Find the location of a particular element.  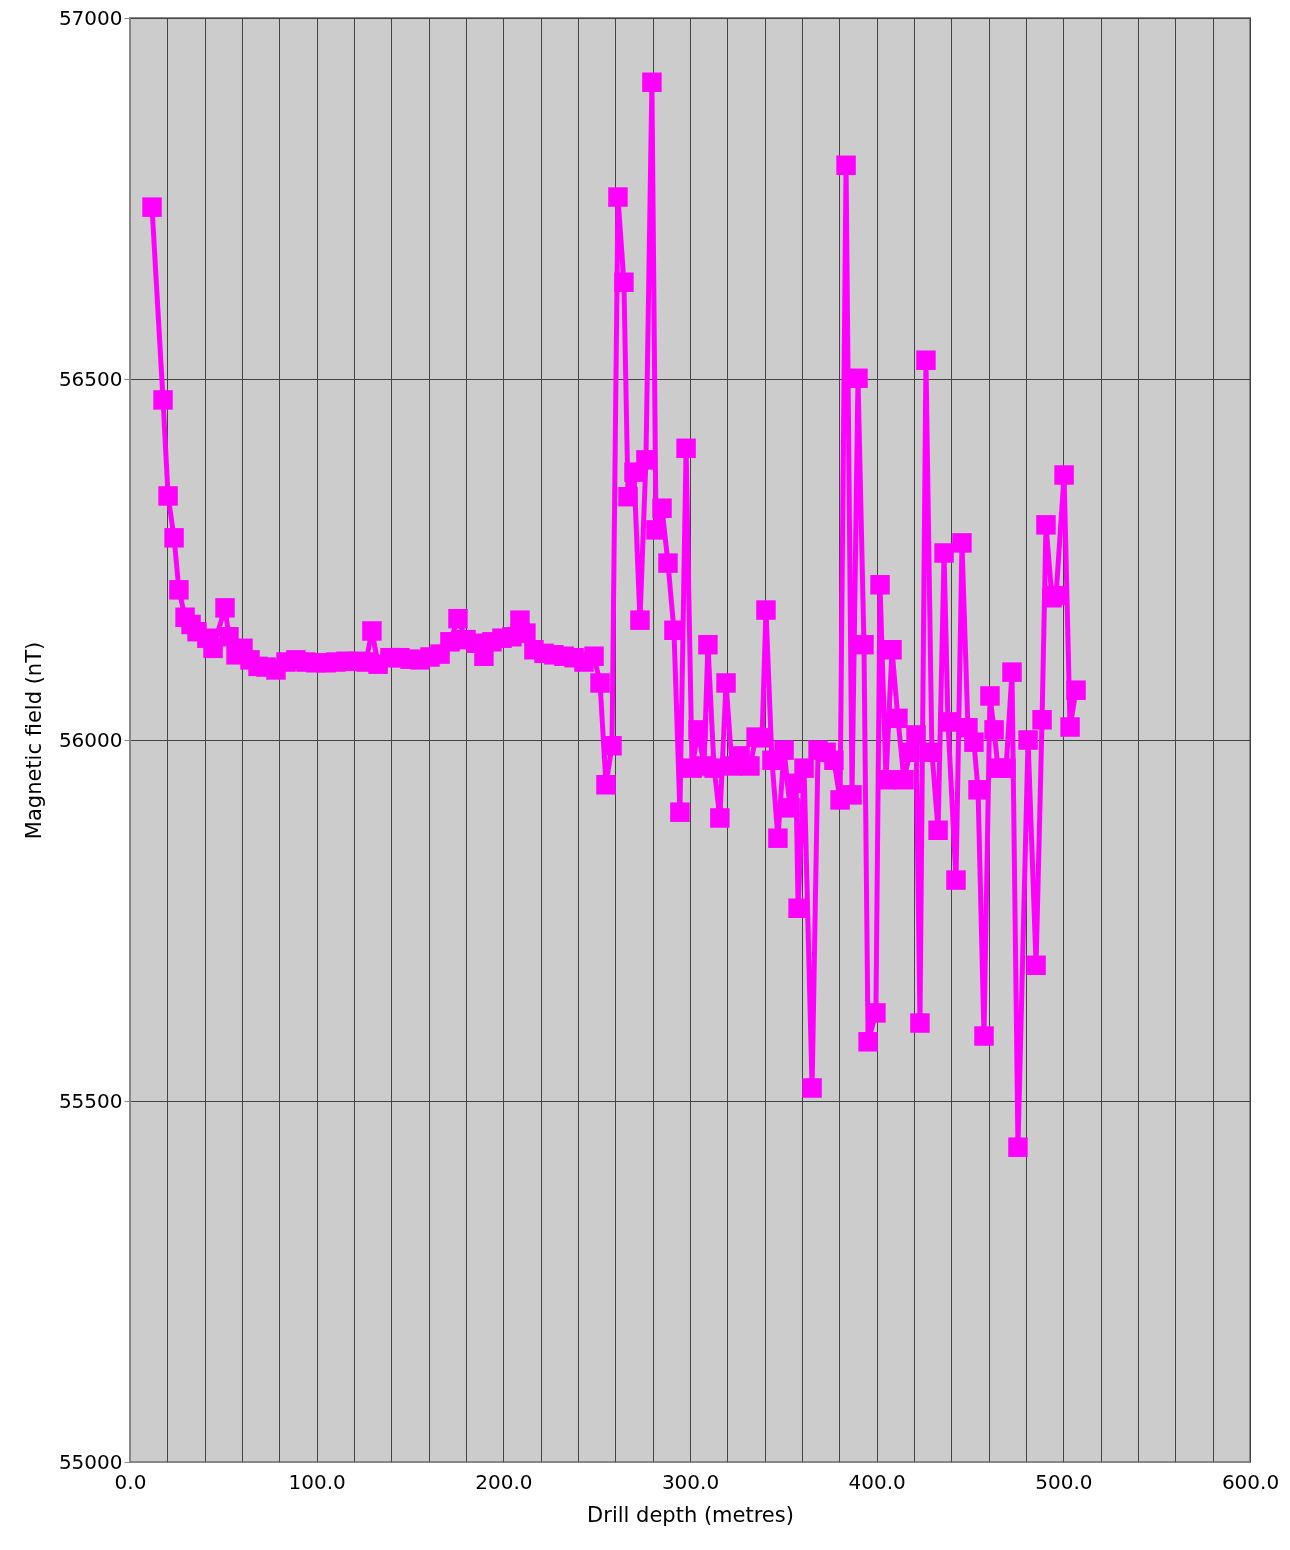

x-axis-title: Drill depth (metres) is located at coordinates (690, 1514).